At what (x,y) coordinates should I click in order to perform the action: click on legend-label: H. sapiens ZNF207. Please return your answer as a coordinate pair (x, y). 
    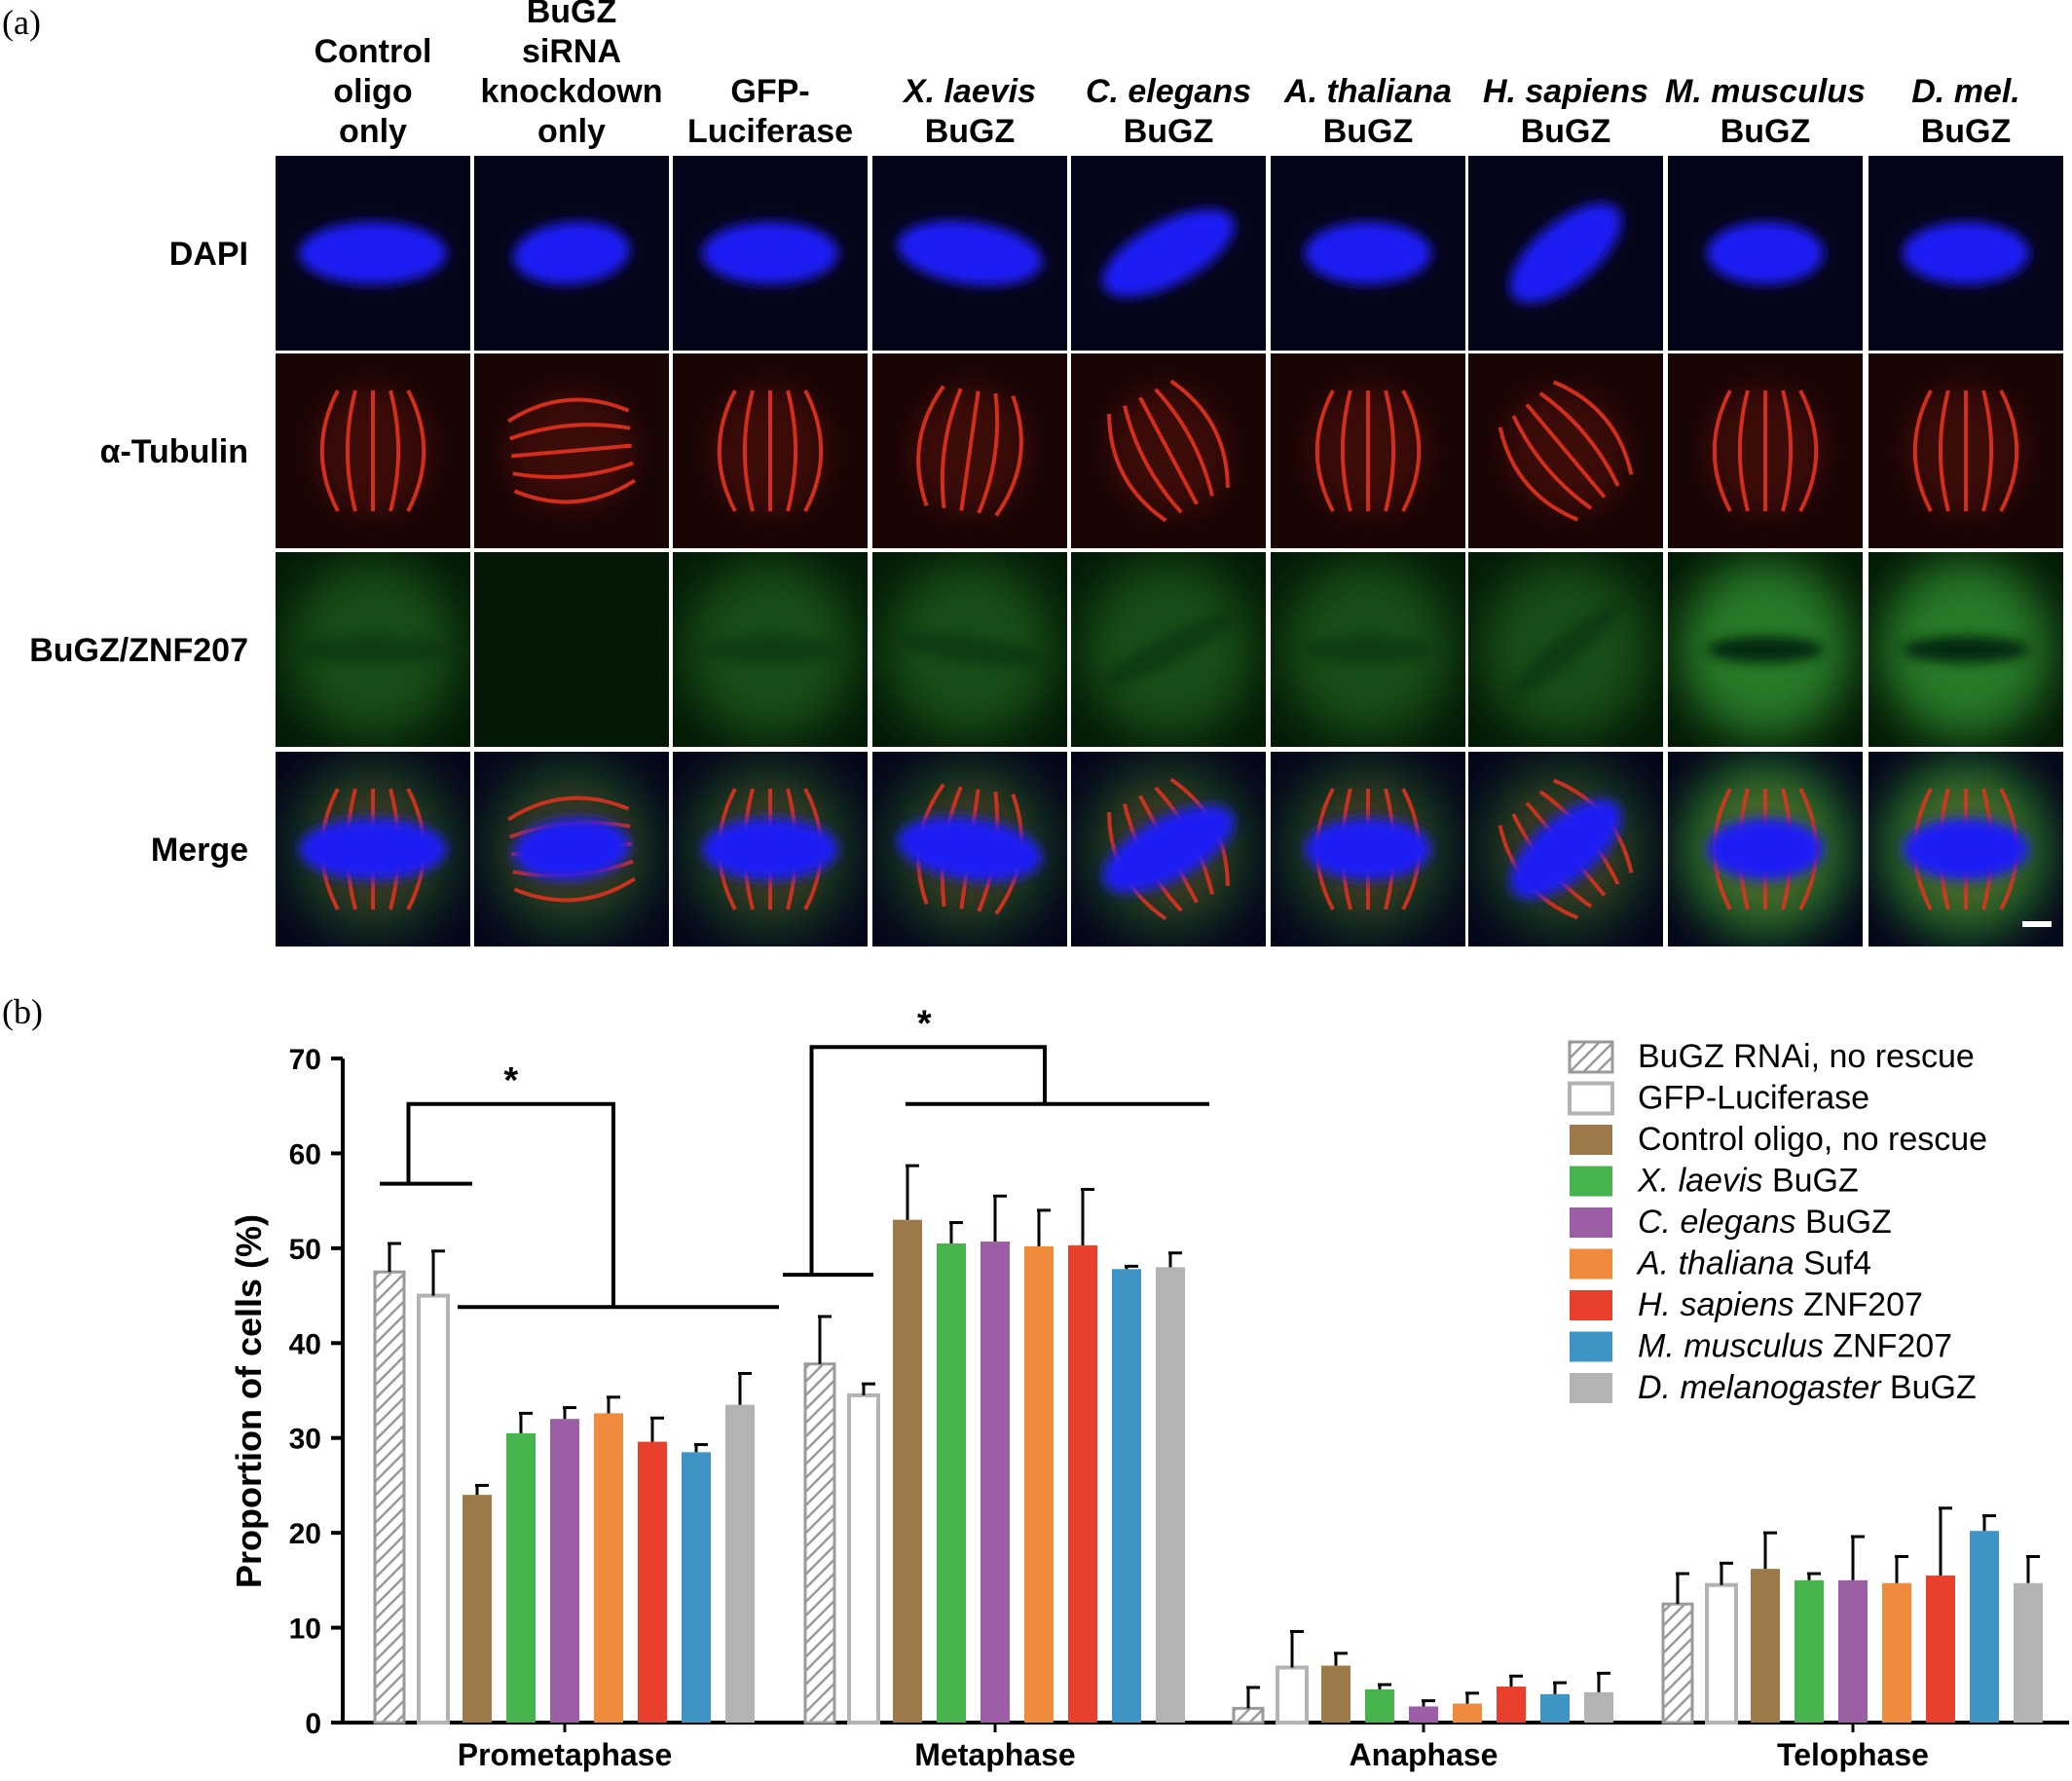
    Looking at the image, I should click on (1780, 1304).